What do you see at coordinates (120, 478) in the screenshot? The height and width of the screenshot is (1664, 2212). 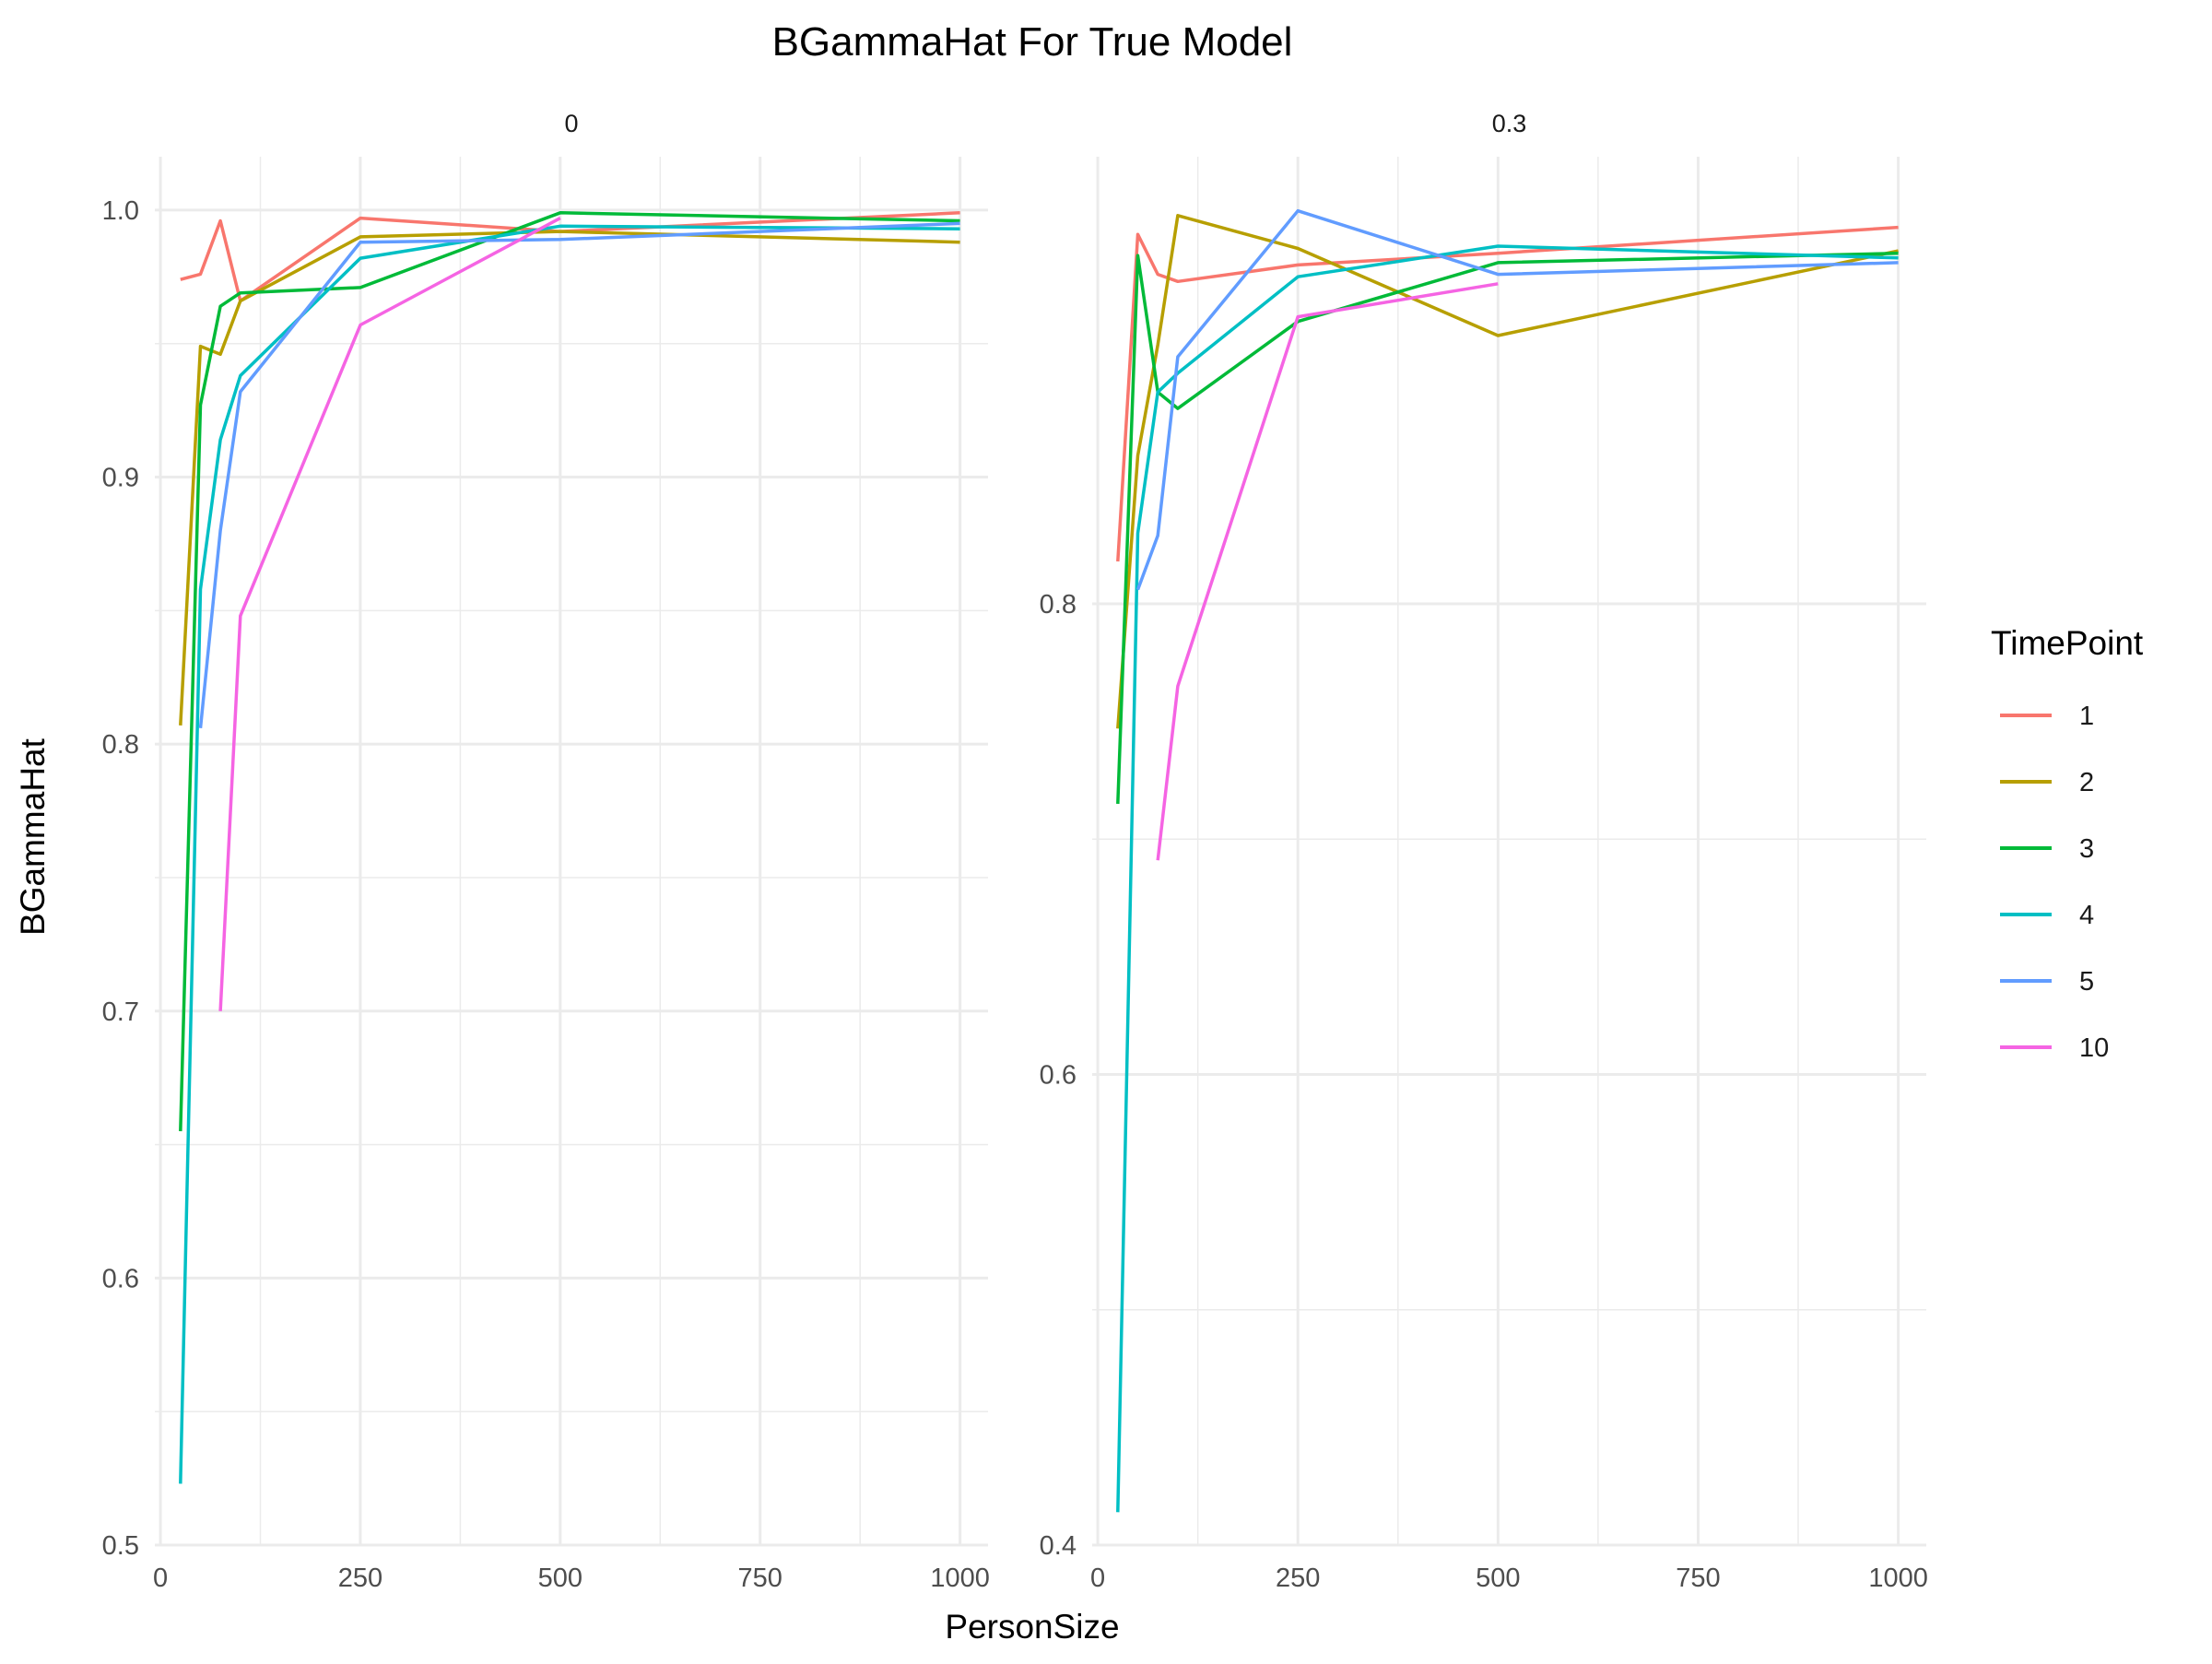 I see `y-tick-label: 0.9` at bounding box center [120, 478].